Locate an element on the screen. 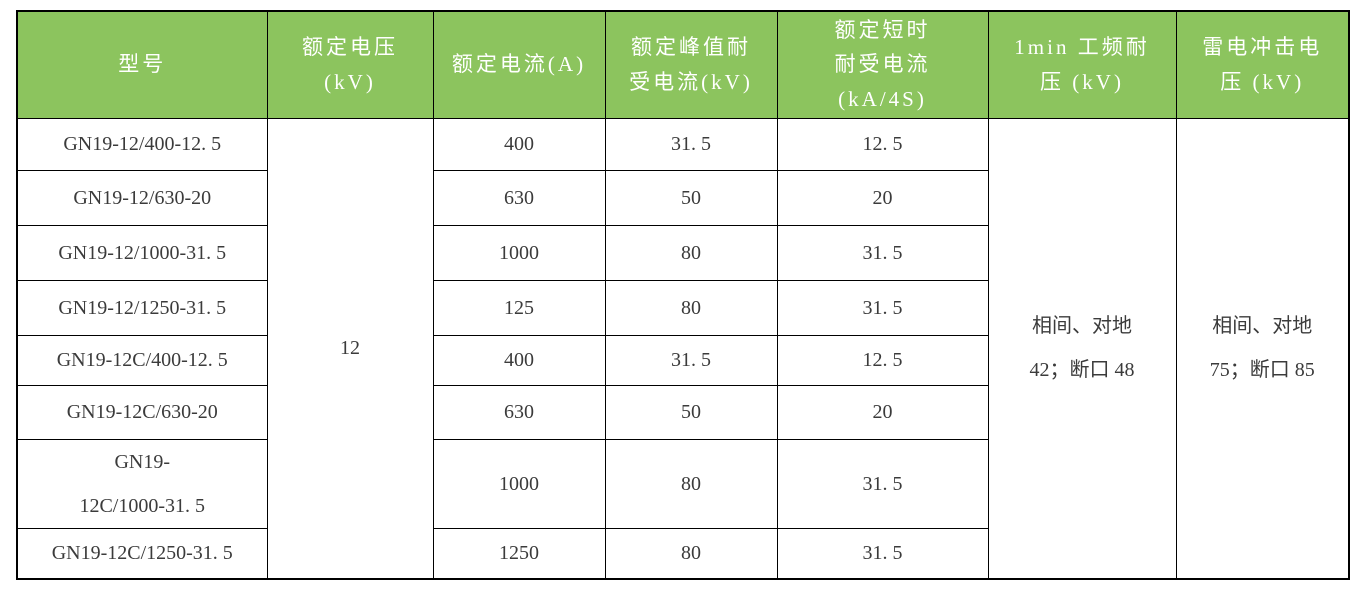 Image resolution: width=1366 pixels, height=590 pixels. col-header-rated-current: 额定电流(A) is located at coordinates (519, 64).